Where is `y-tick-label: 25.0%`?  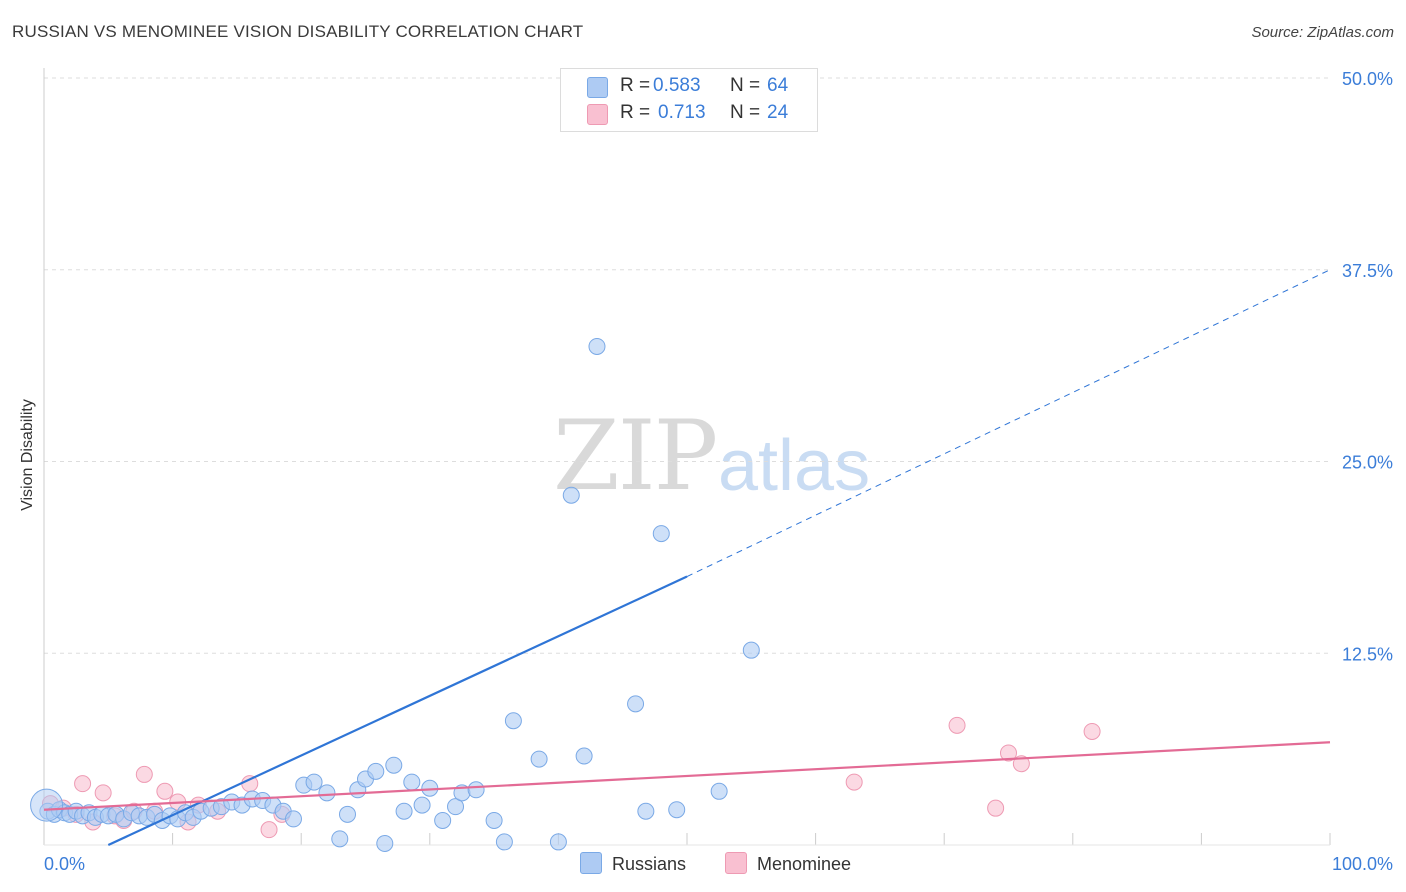
y-tick-label: 25.0% is located at coordinates (1367, 463).